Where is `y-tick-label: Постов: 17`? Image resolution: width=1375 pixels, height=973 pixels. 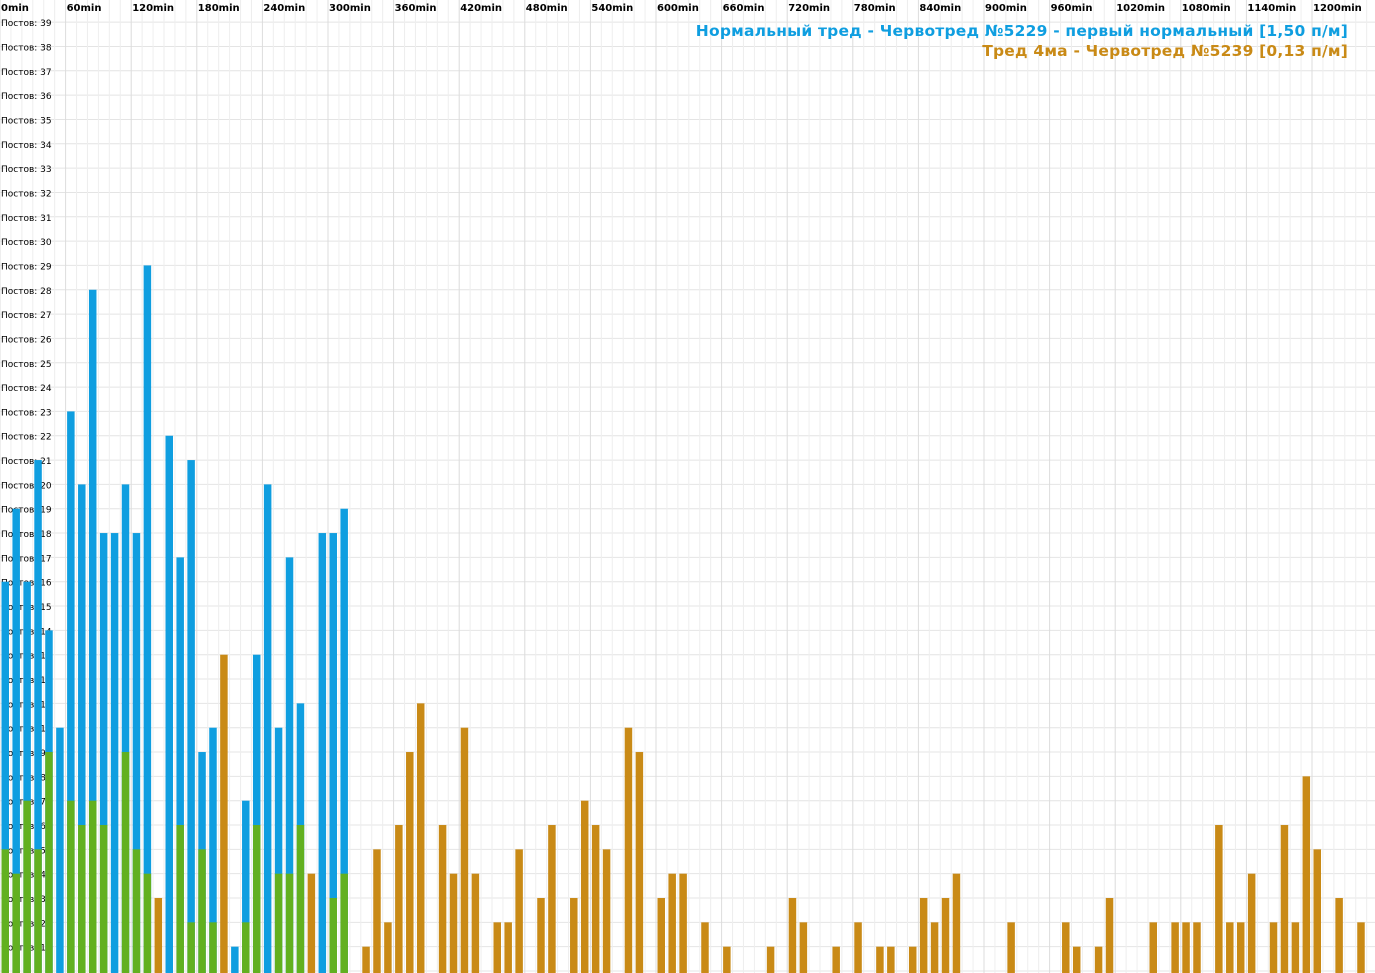 y-tick-label: Постов: 17 is located at coordinates (26, 559).